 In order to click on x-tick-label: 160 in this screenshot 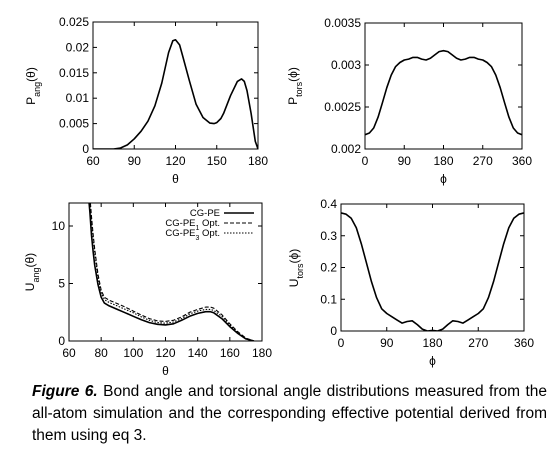, I will do `click(230, 353)`.